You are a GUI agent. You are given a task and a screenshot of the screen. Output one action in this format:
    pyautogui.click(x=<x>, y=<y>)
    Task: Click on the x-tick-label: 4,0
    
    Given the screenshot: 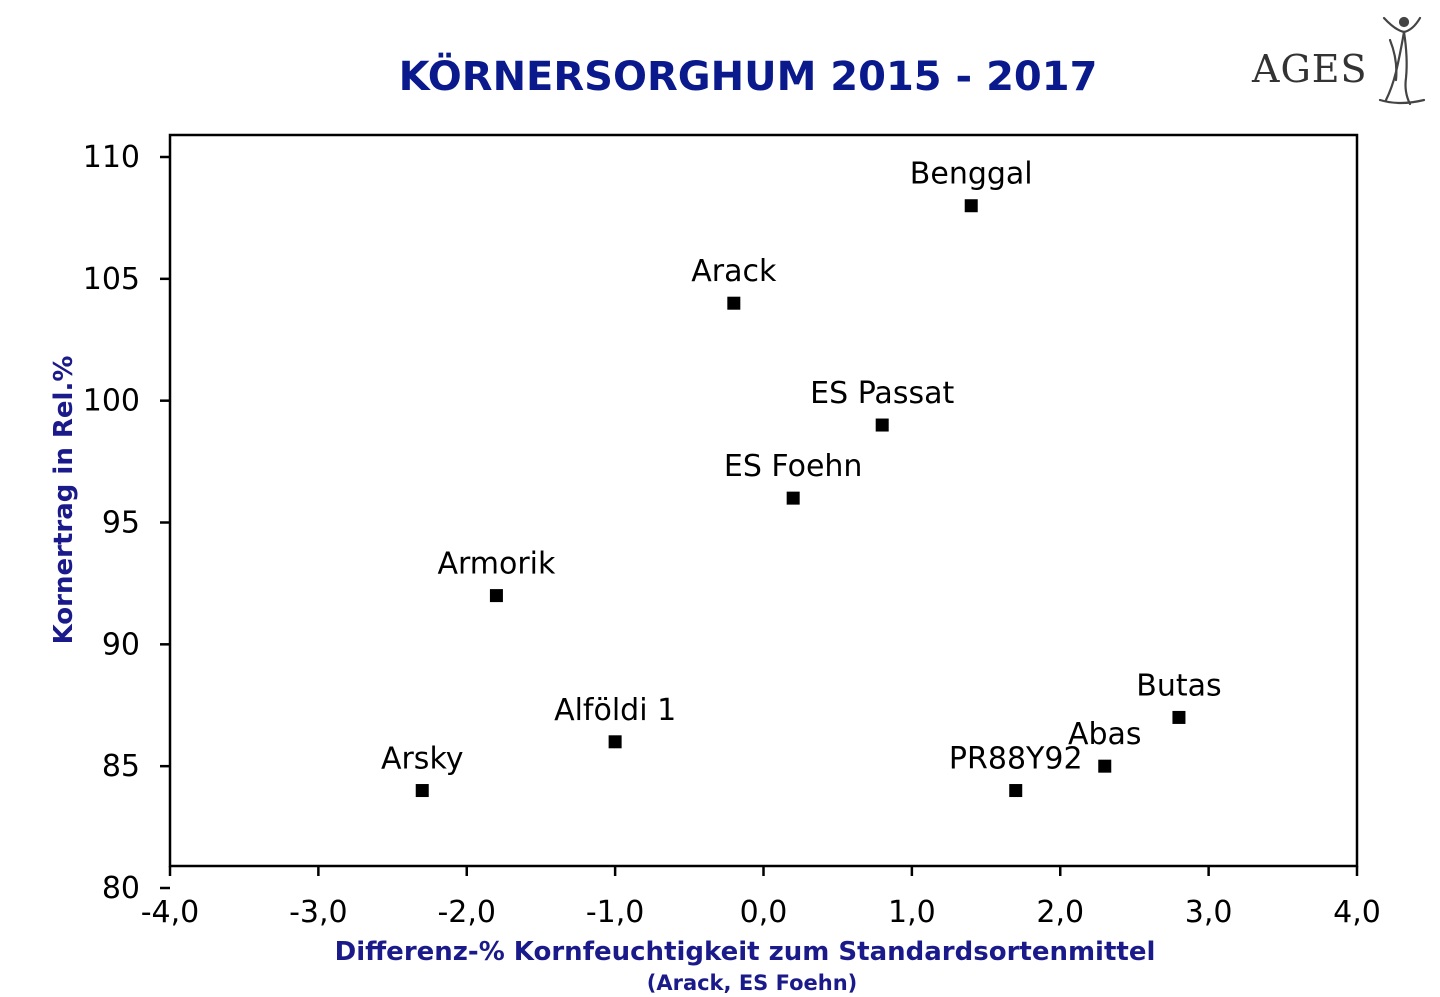 What is the action you would take?
    pyautogui.click(x=1357, y=912)
    